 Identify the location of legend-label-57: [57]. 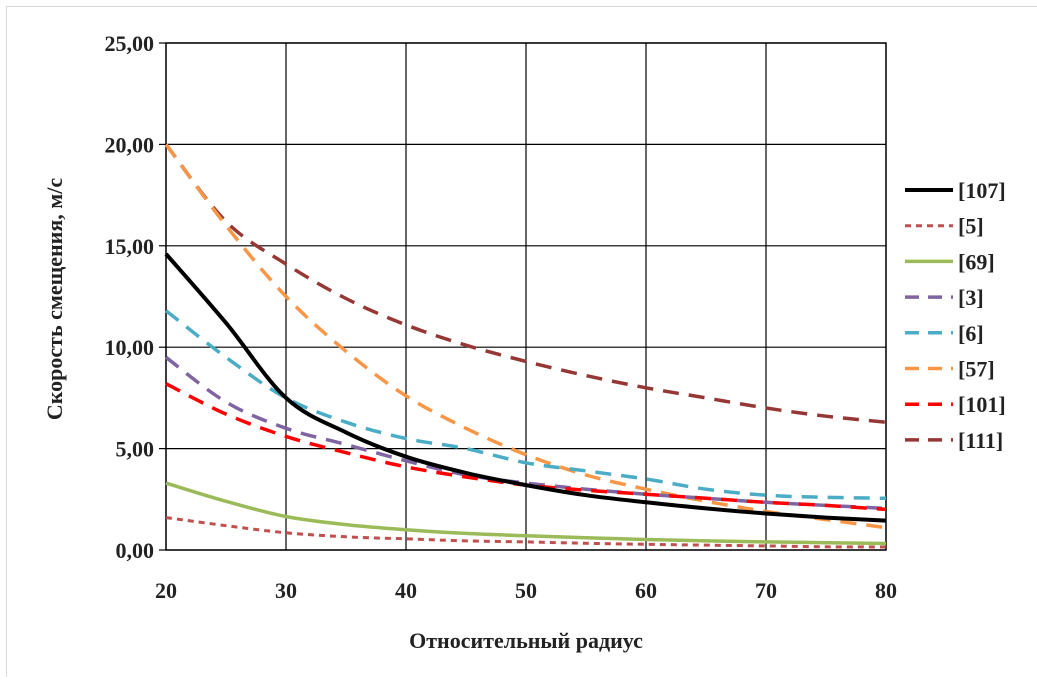
(976, 369).